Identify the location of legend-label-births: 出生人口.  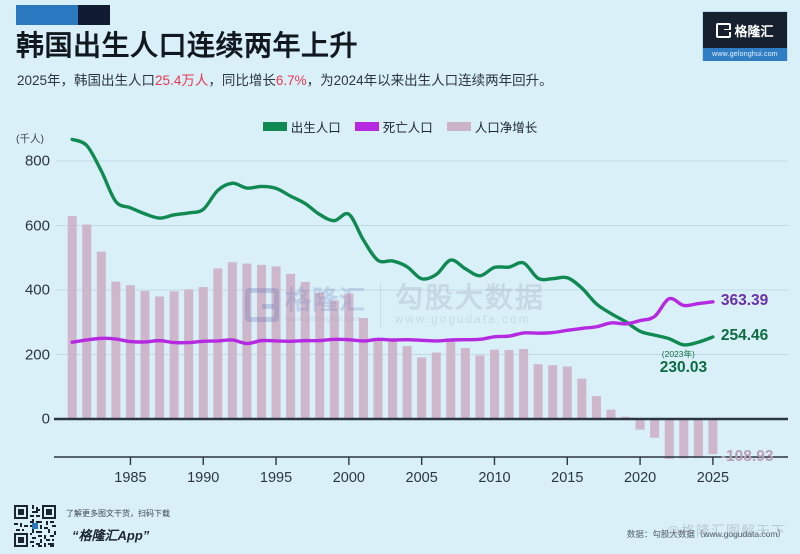
(315, 128).